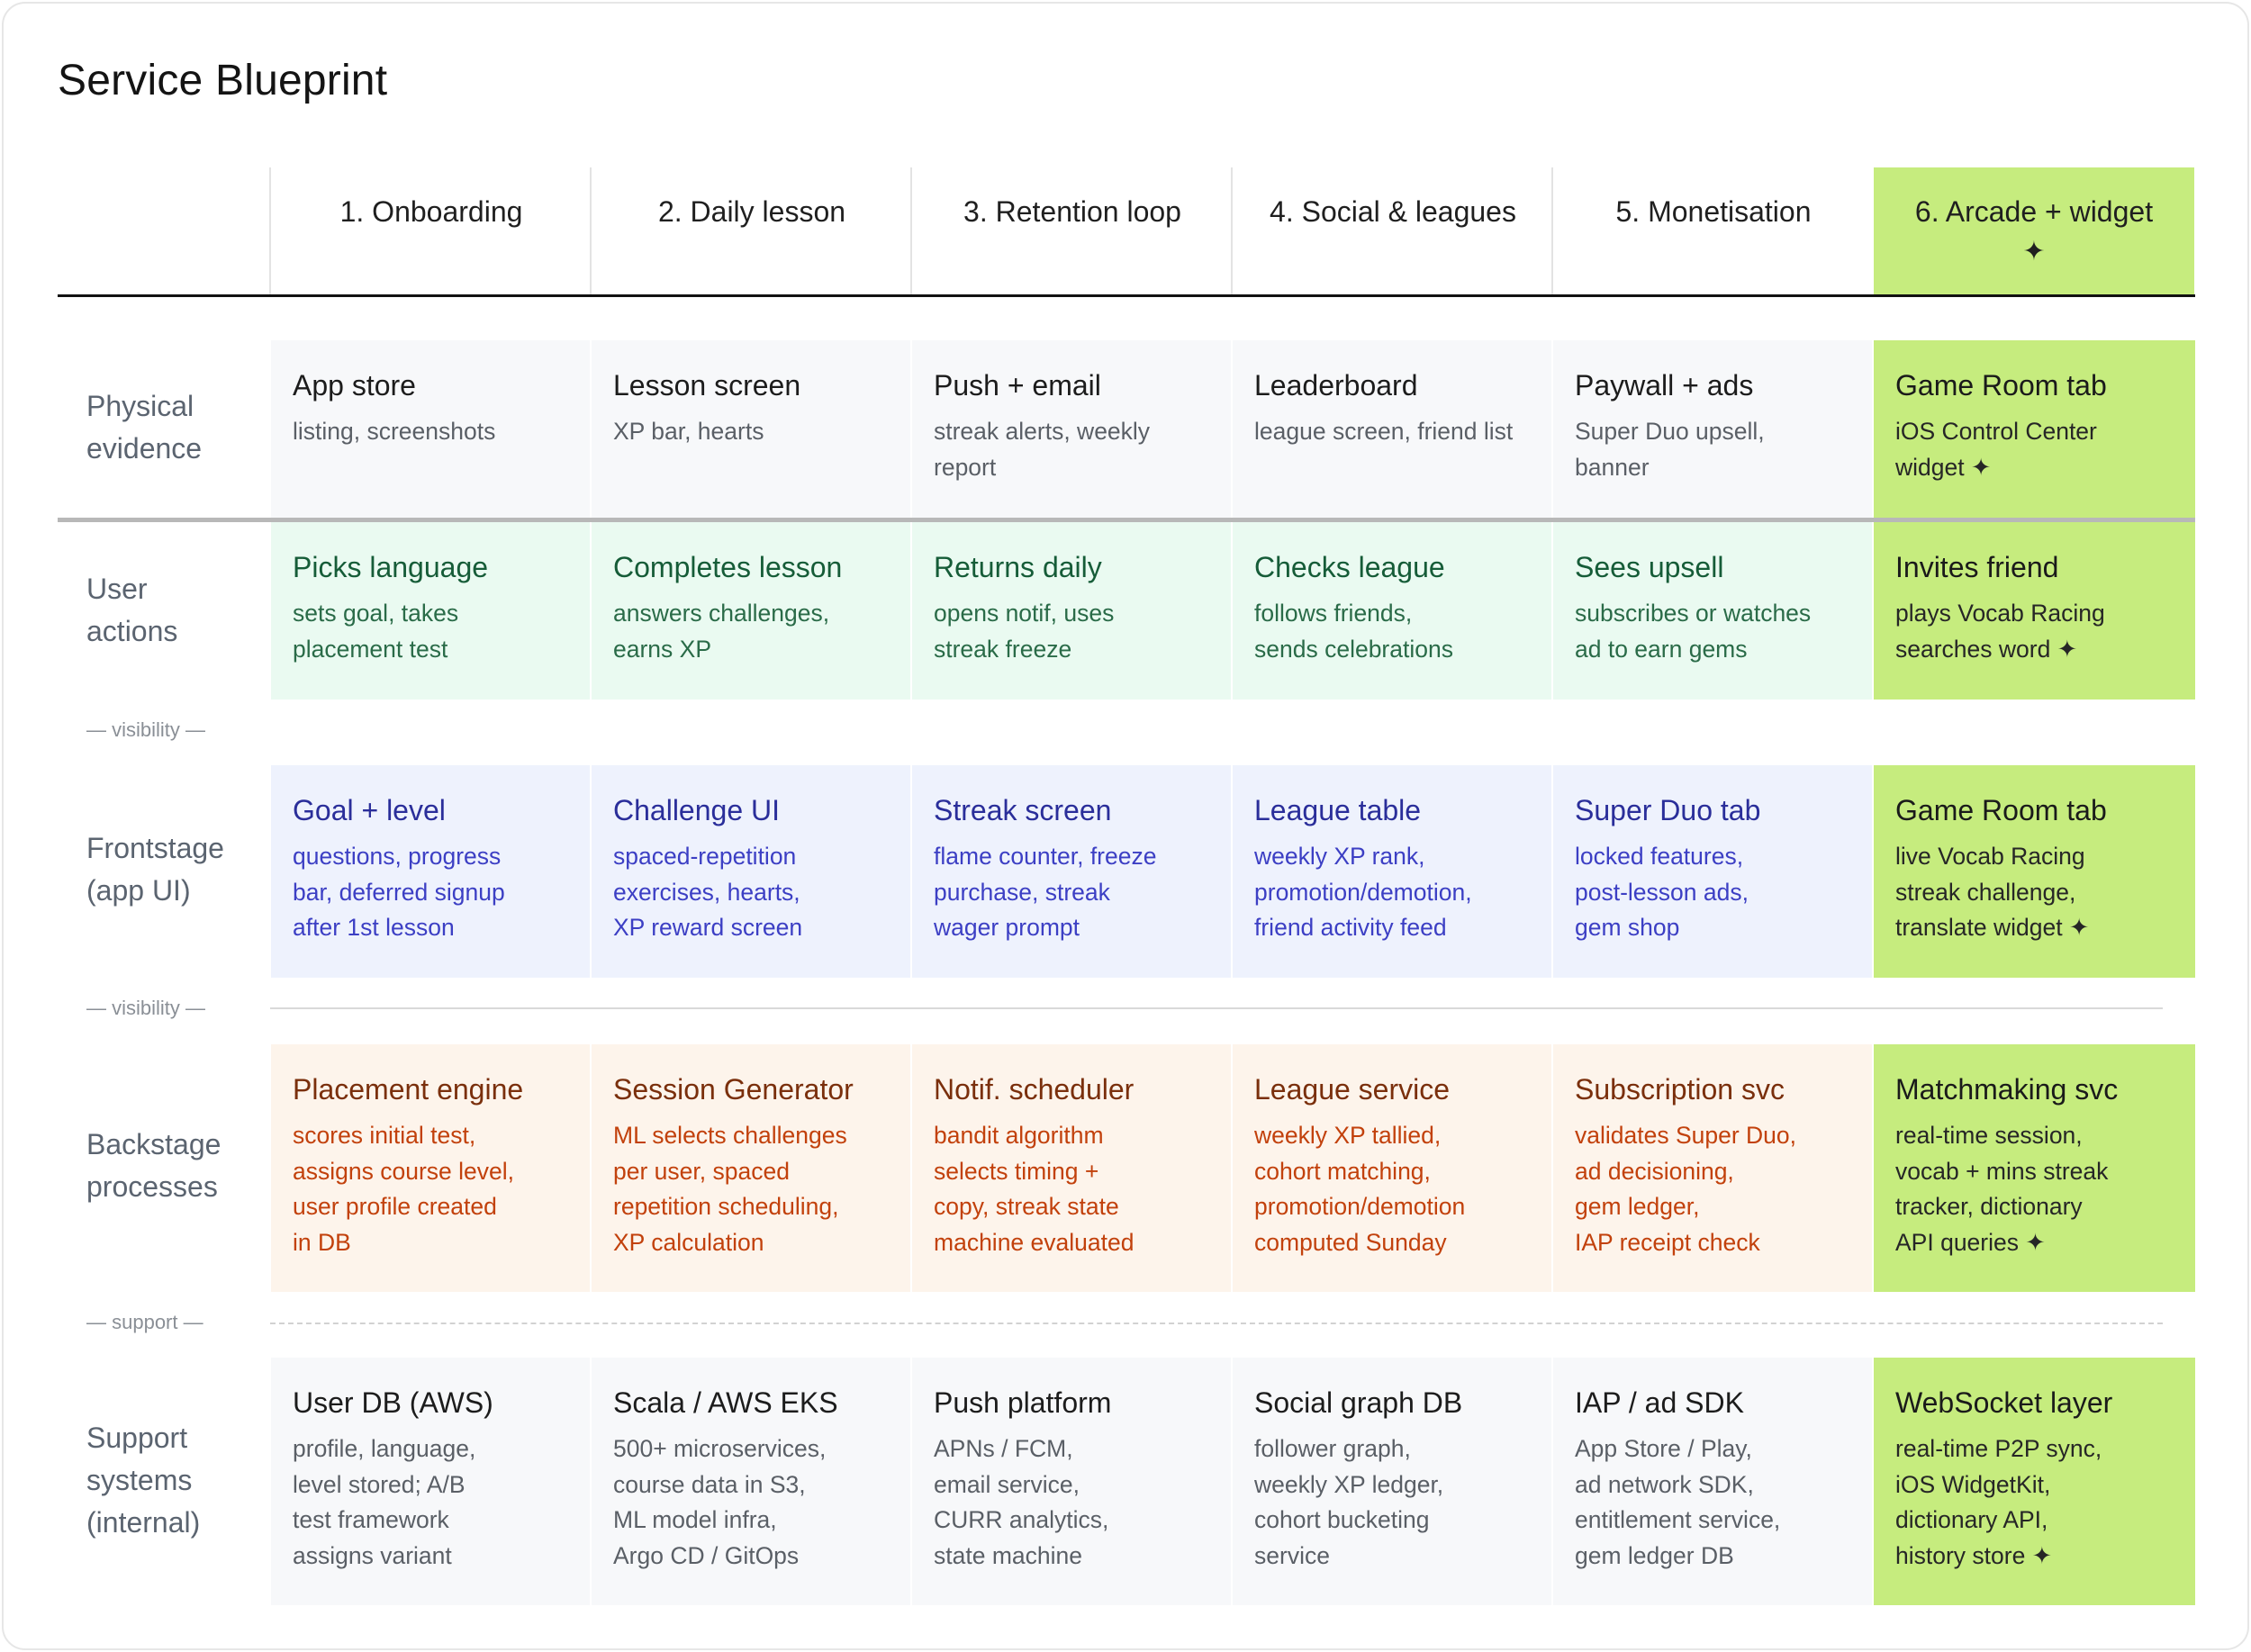  I want to click on stage-label: 2. Daily lesson, so click(751, 211).